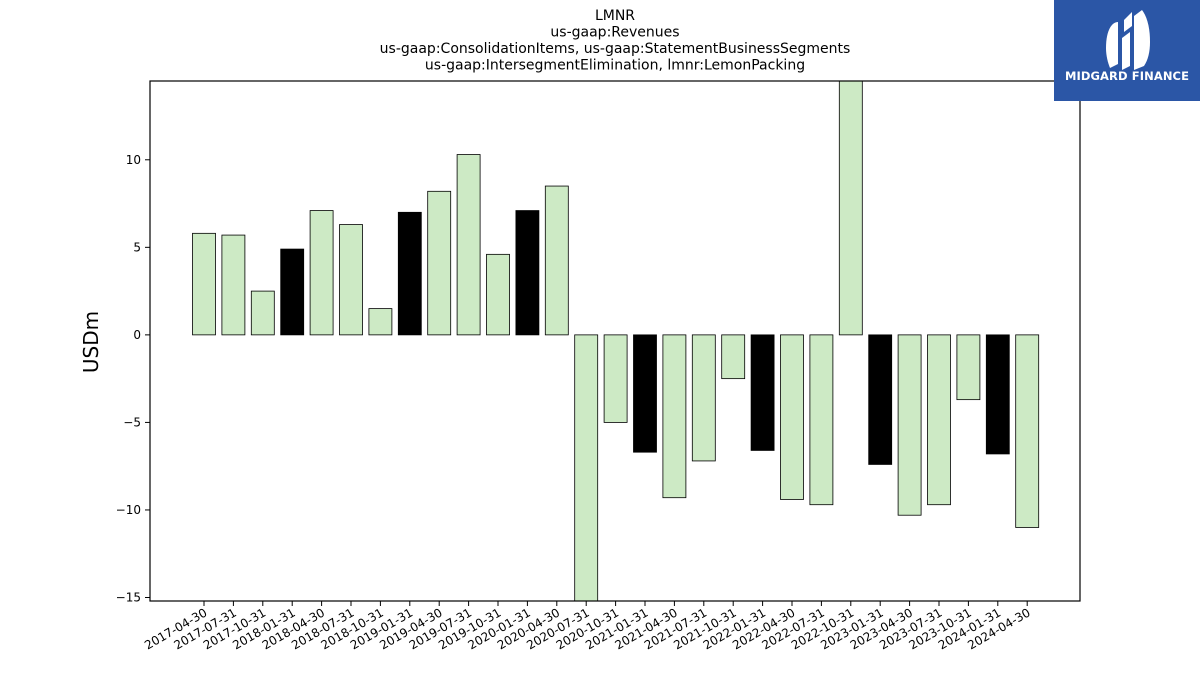  I want to click on y-tick-label: −15, so click(128, 597).